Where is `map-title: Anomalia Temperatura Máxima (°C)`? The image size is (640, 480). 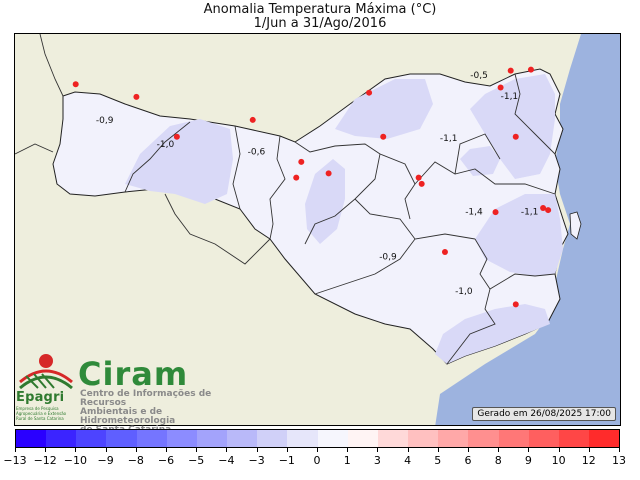 map-title: Anomalia Temperatura Máxima (°C) is located at coordinates (320, 9).